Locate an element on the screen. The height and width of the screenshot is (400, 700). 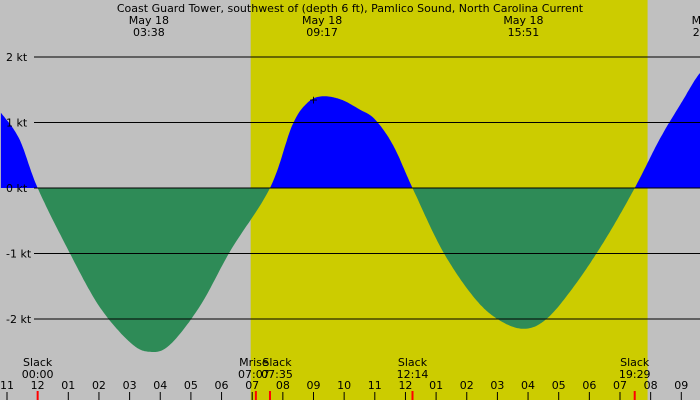
event-label: Mrise is located at coordinates (254, 362).